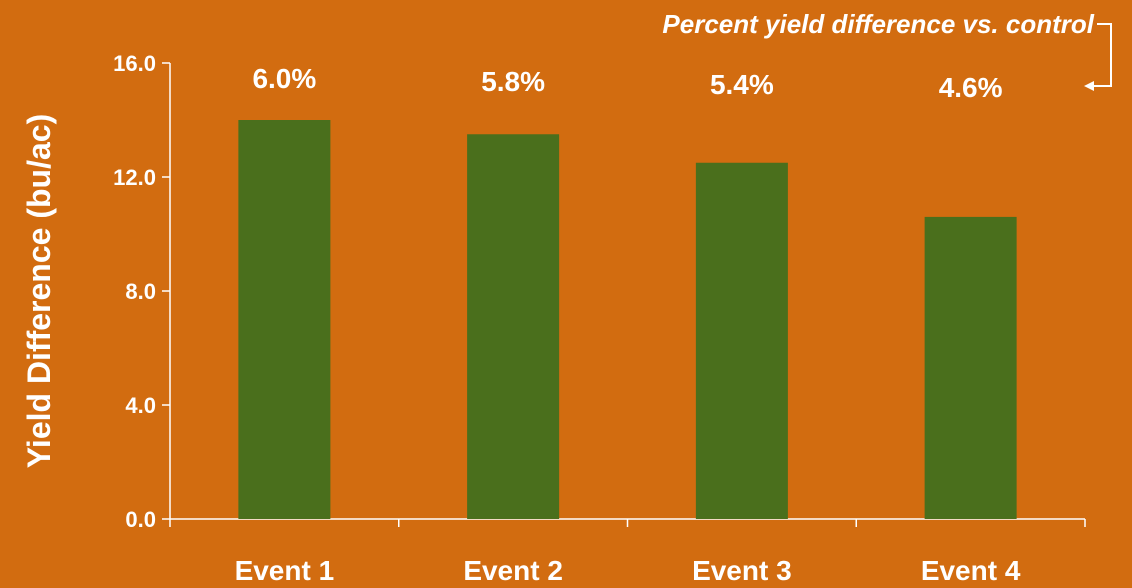 This screenshot has height=588, width=1132. What do you see at coordinates (878, 24) in the screenshot?
I see `percent-annotation-label: Percent yield difference vs. control` at bounding box center [878, 24].